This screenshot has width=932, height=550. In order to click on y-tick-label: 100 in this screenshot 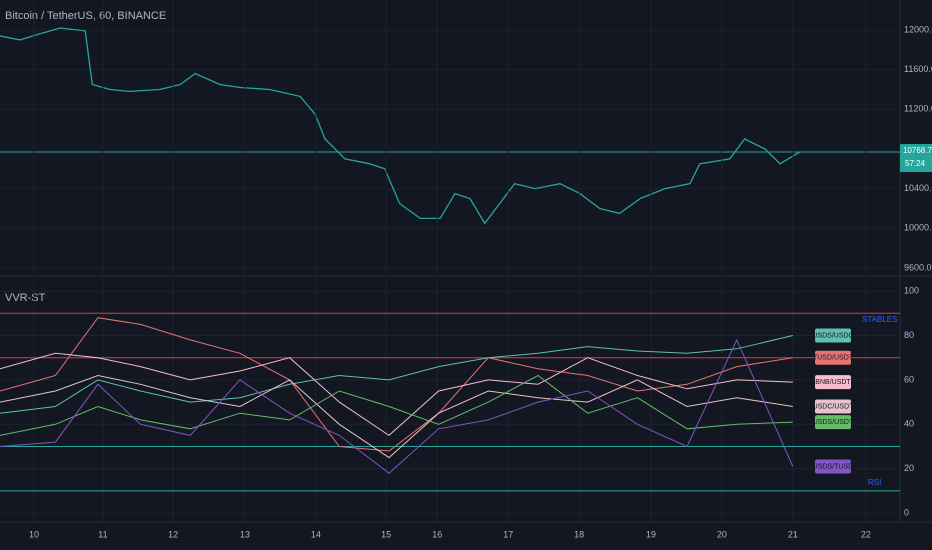, I will do `click(911, 290)`.